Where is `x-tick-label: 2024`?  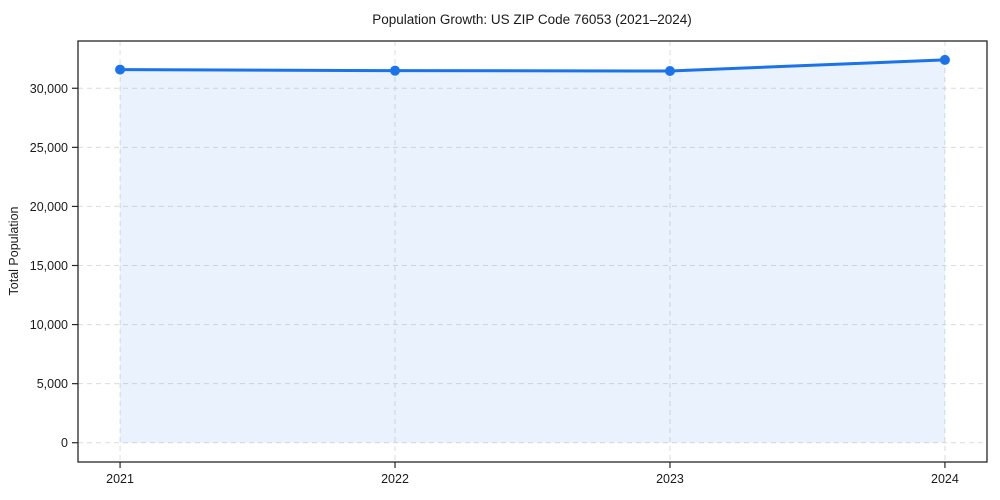 x-tick-label: 2024 is located at coordinates (945, 479).